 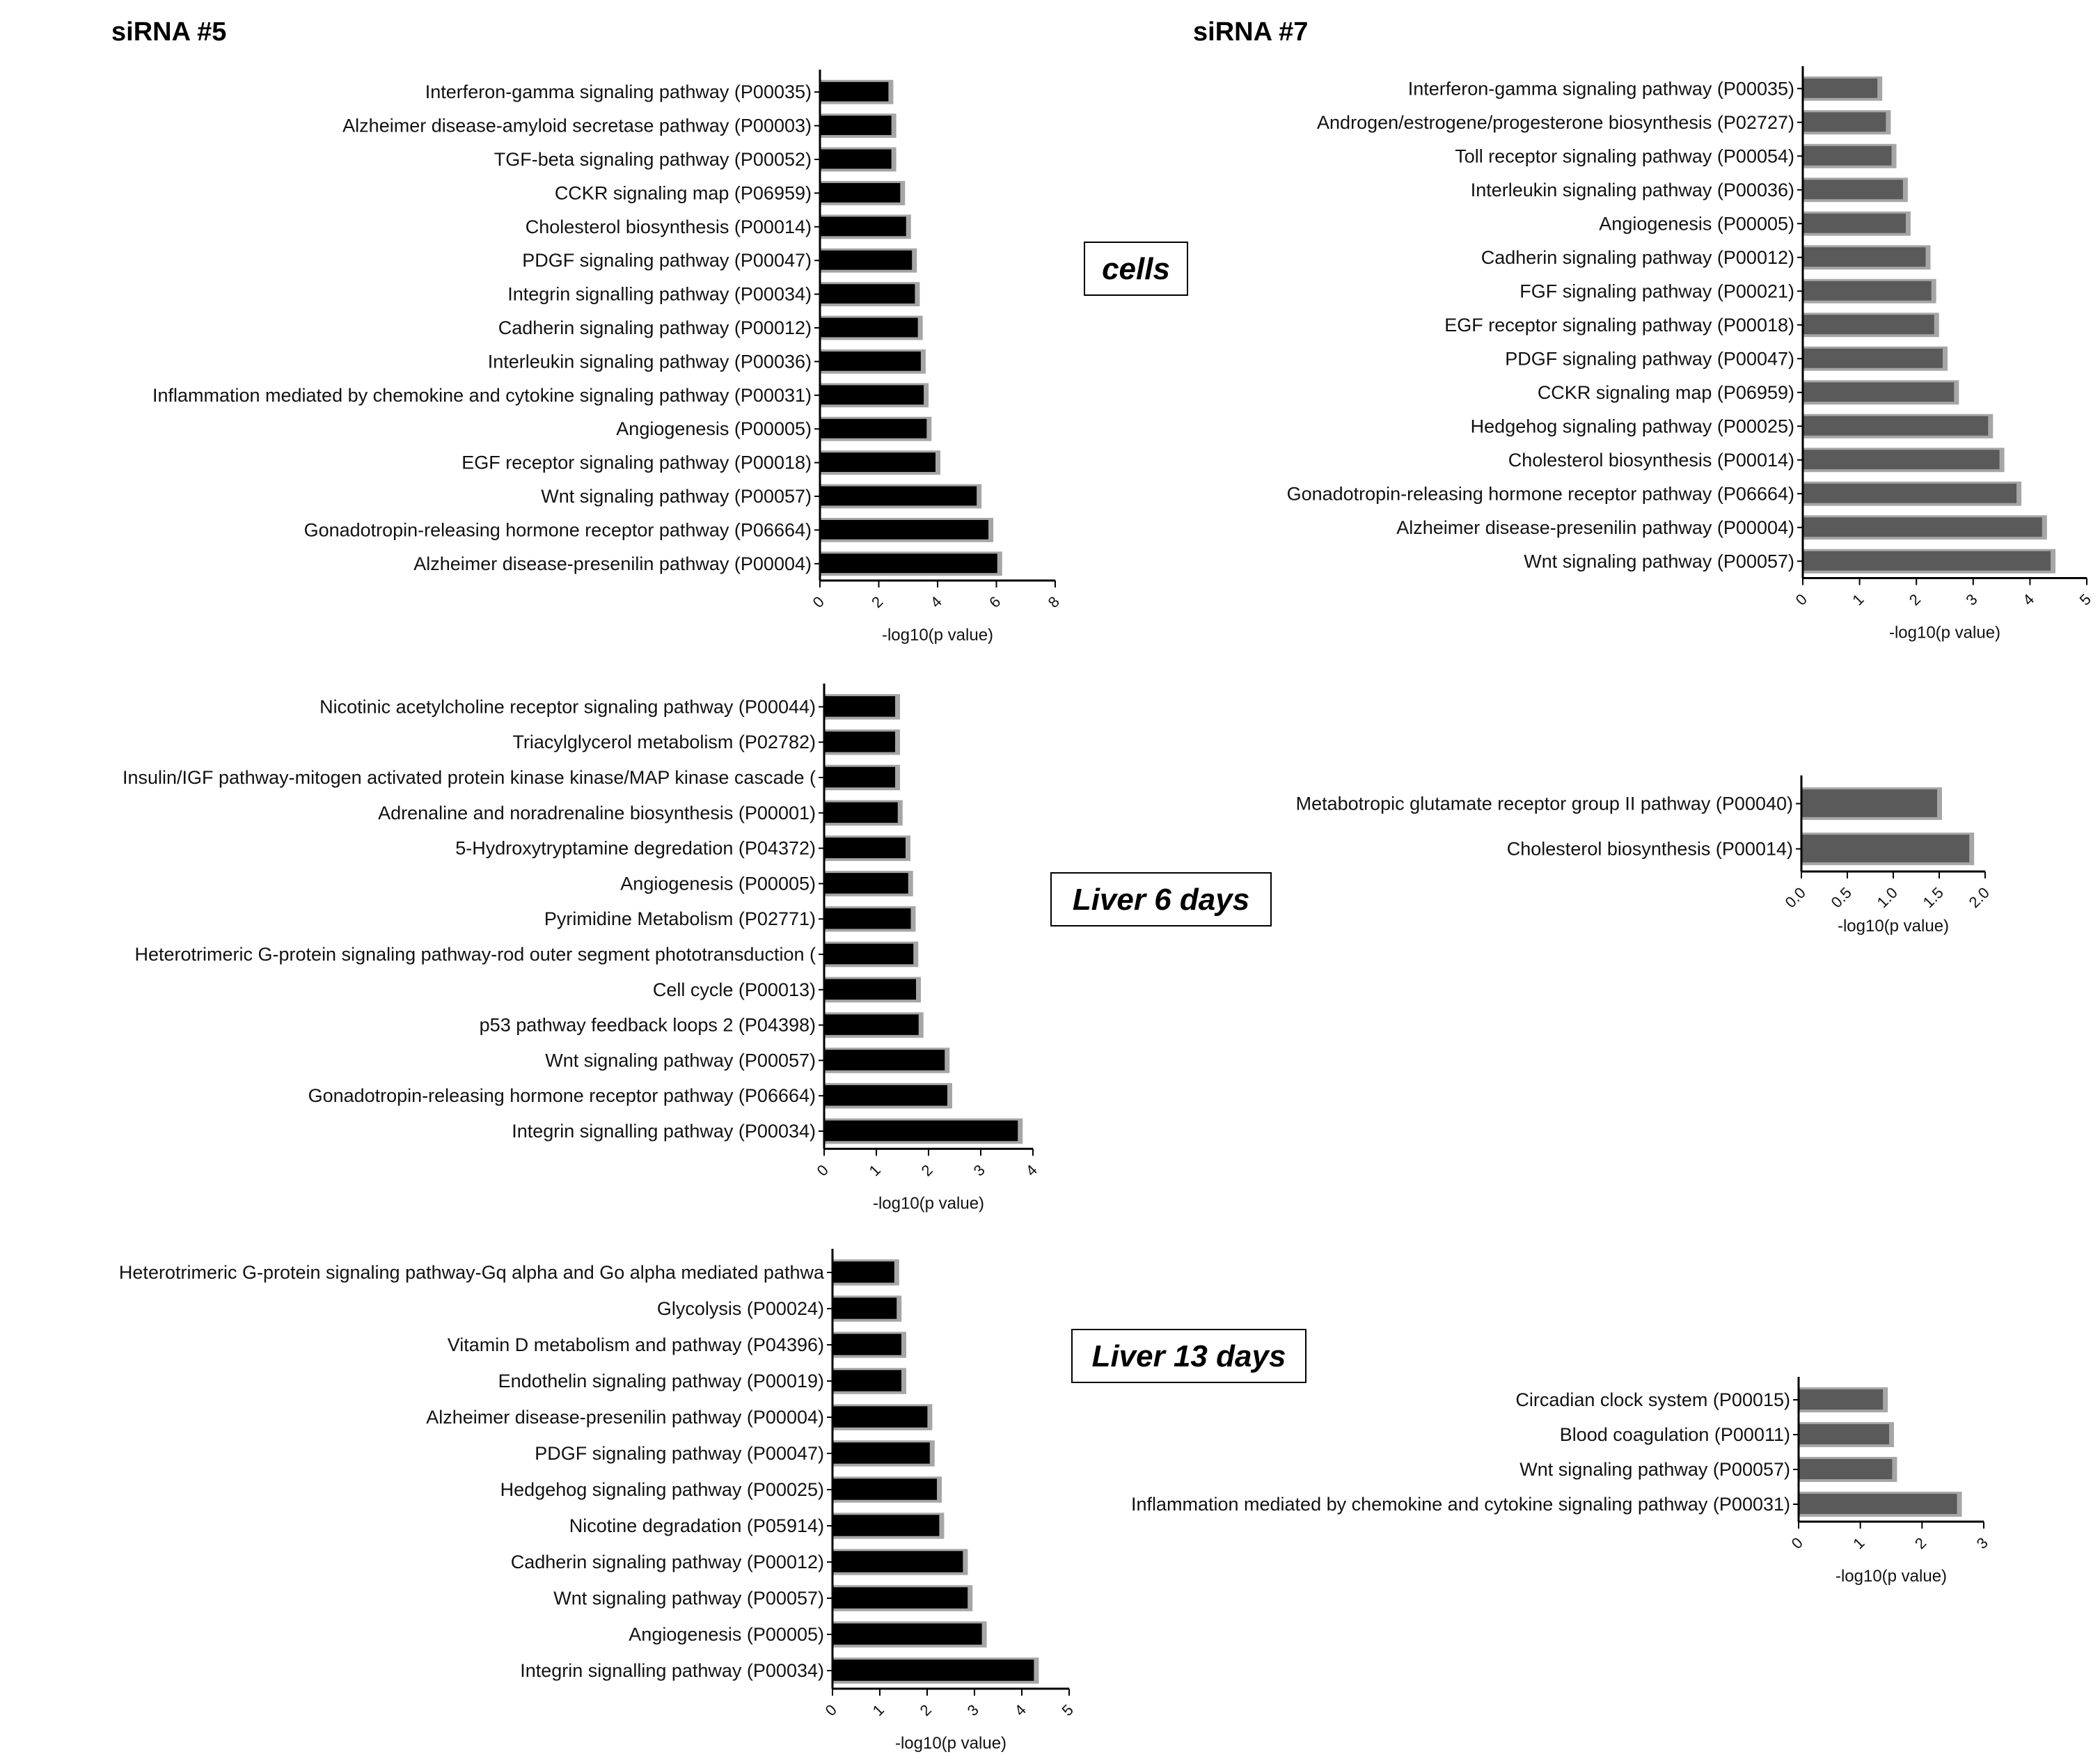 What do you see at coordinates (1657, 291) in the screenshot?
I see `category-label: FGF signaling pathway (P00021)` at bounding box center [1657, 291].